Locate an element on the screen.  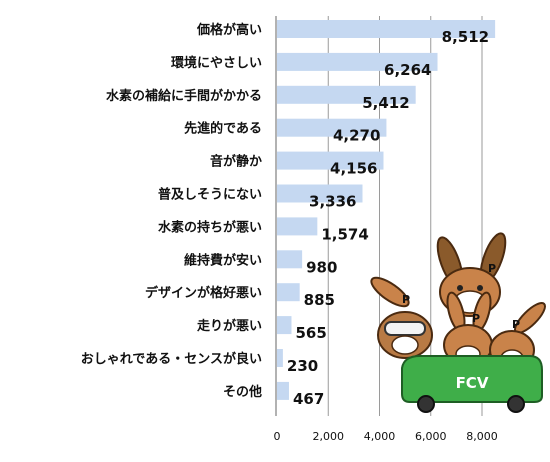
value-label: 980 is located at coordinates (321, 267).